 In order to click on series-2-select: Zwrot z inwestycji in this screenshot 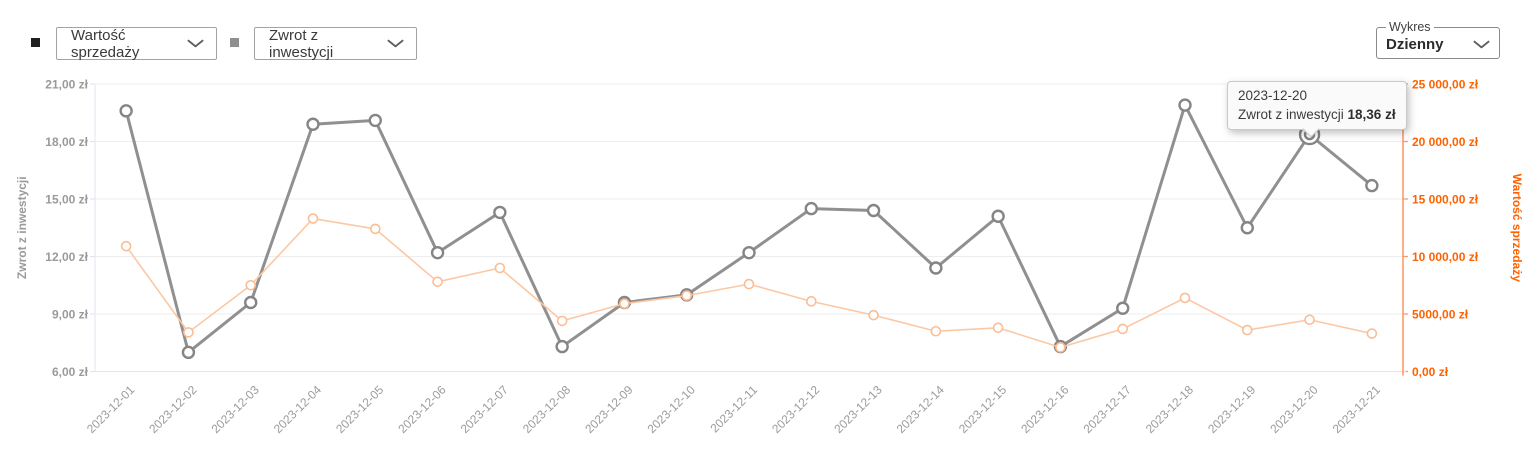, I will do `click(335, 43)`.